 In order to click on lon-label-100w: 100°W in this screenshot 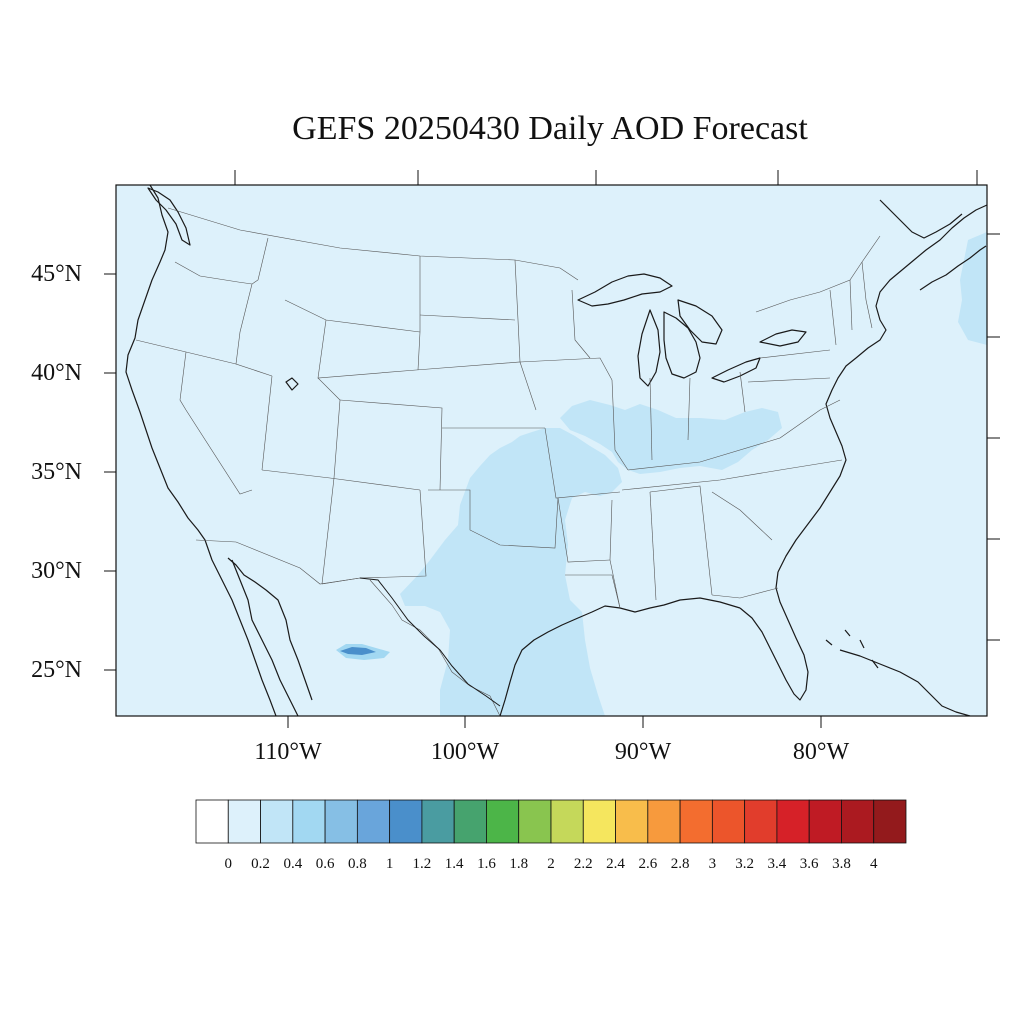, I will do `click(465, 752)`.